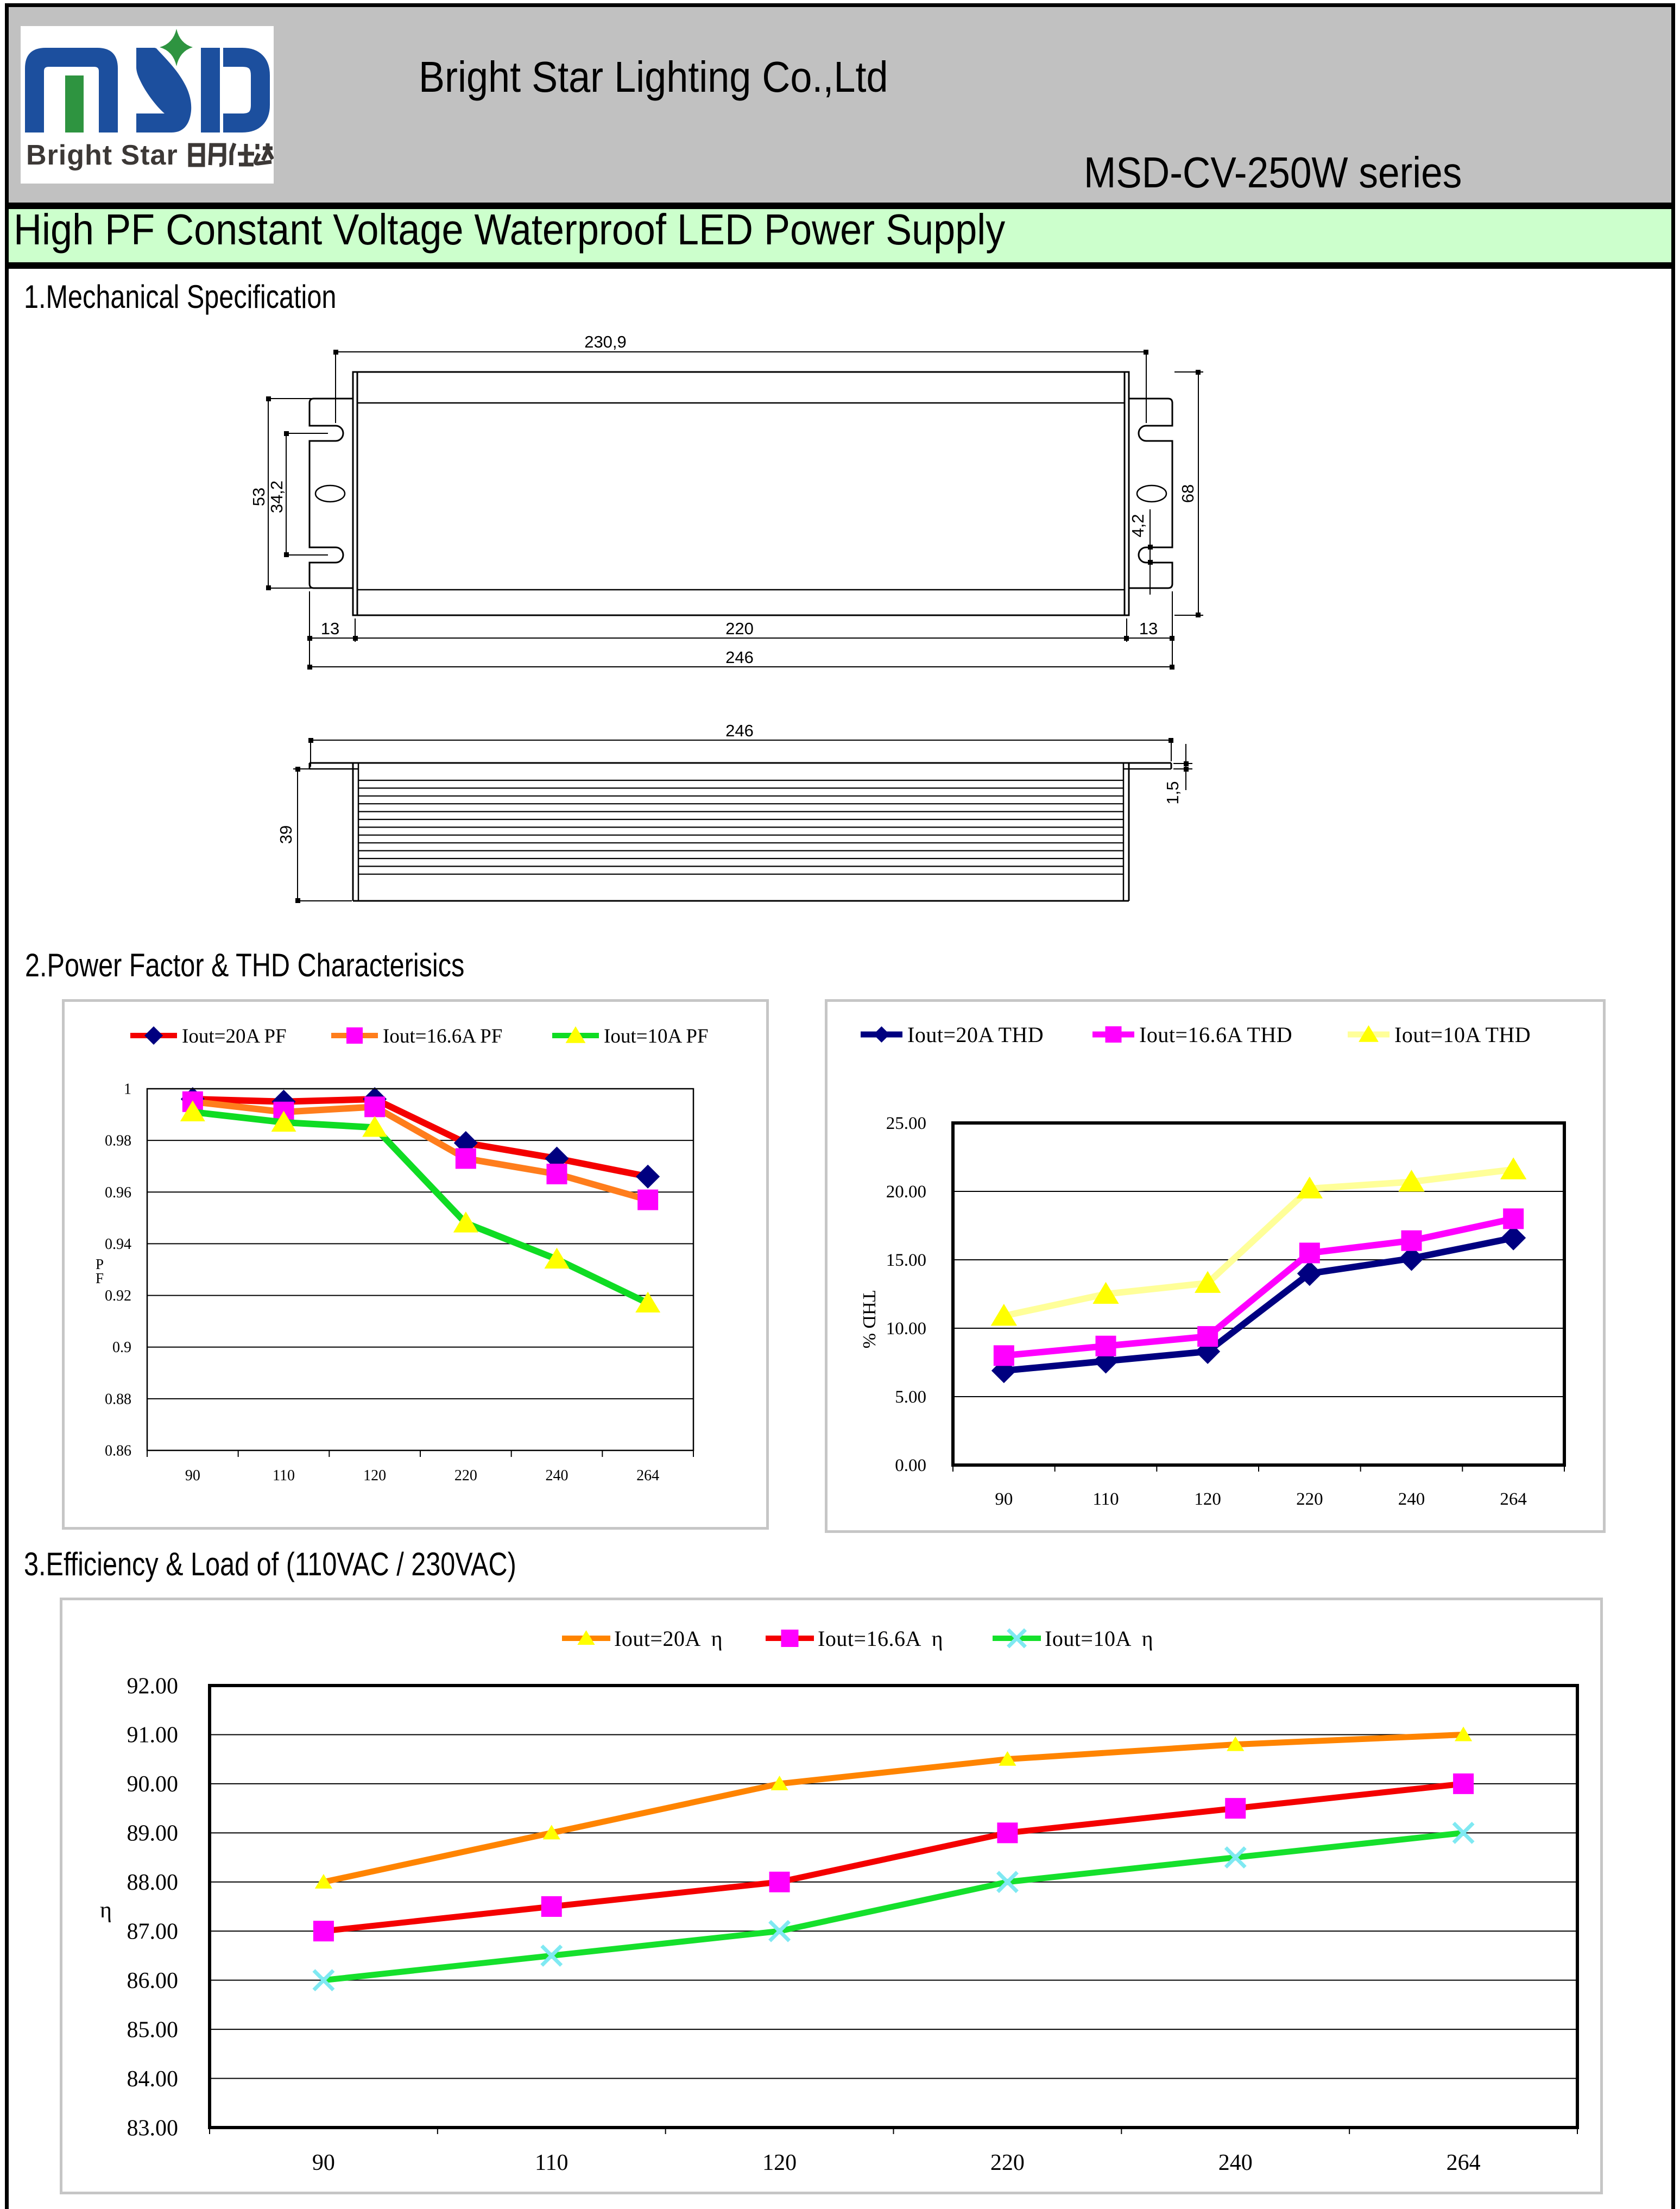  I want to click on dim-lip-thickness: 1,5, so click(1172, 792).